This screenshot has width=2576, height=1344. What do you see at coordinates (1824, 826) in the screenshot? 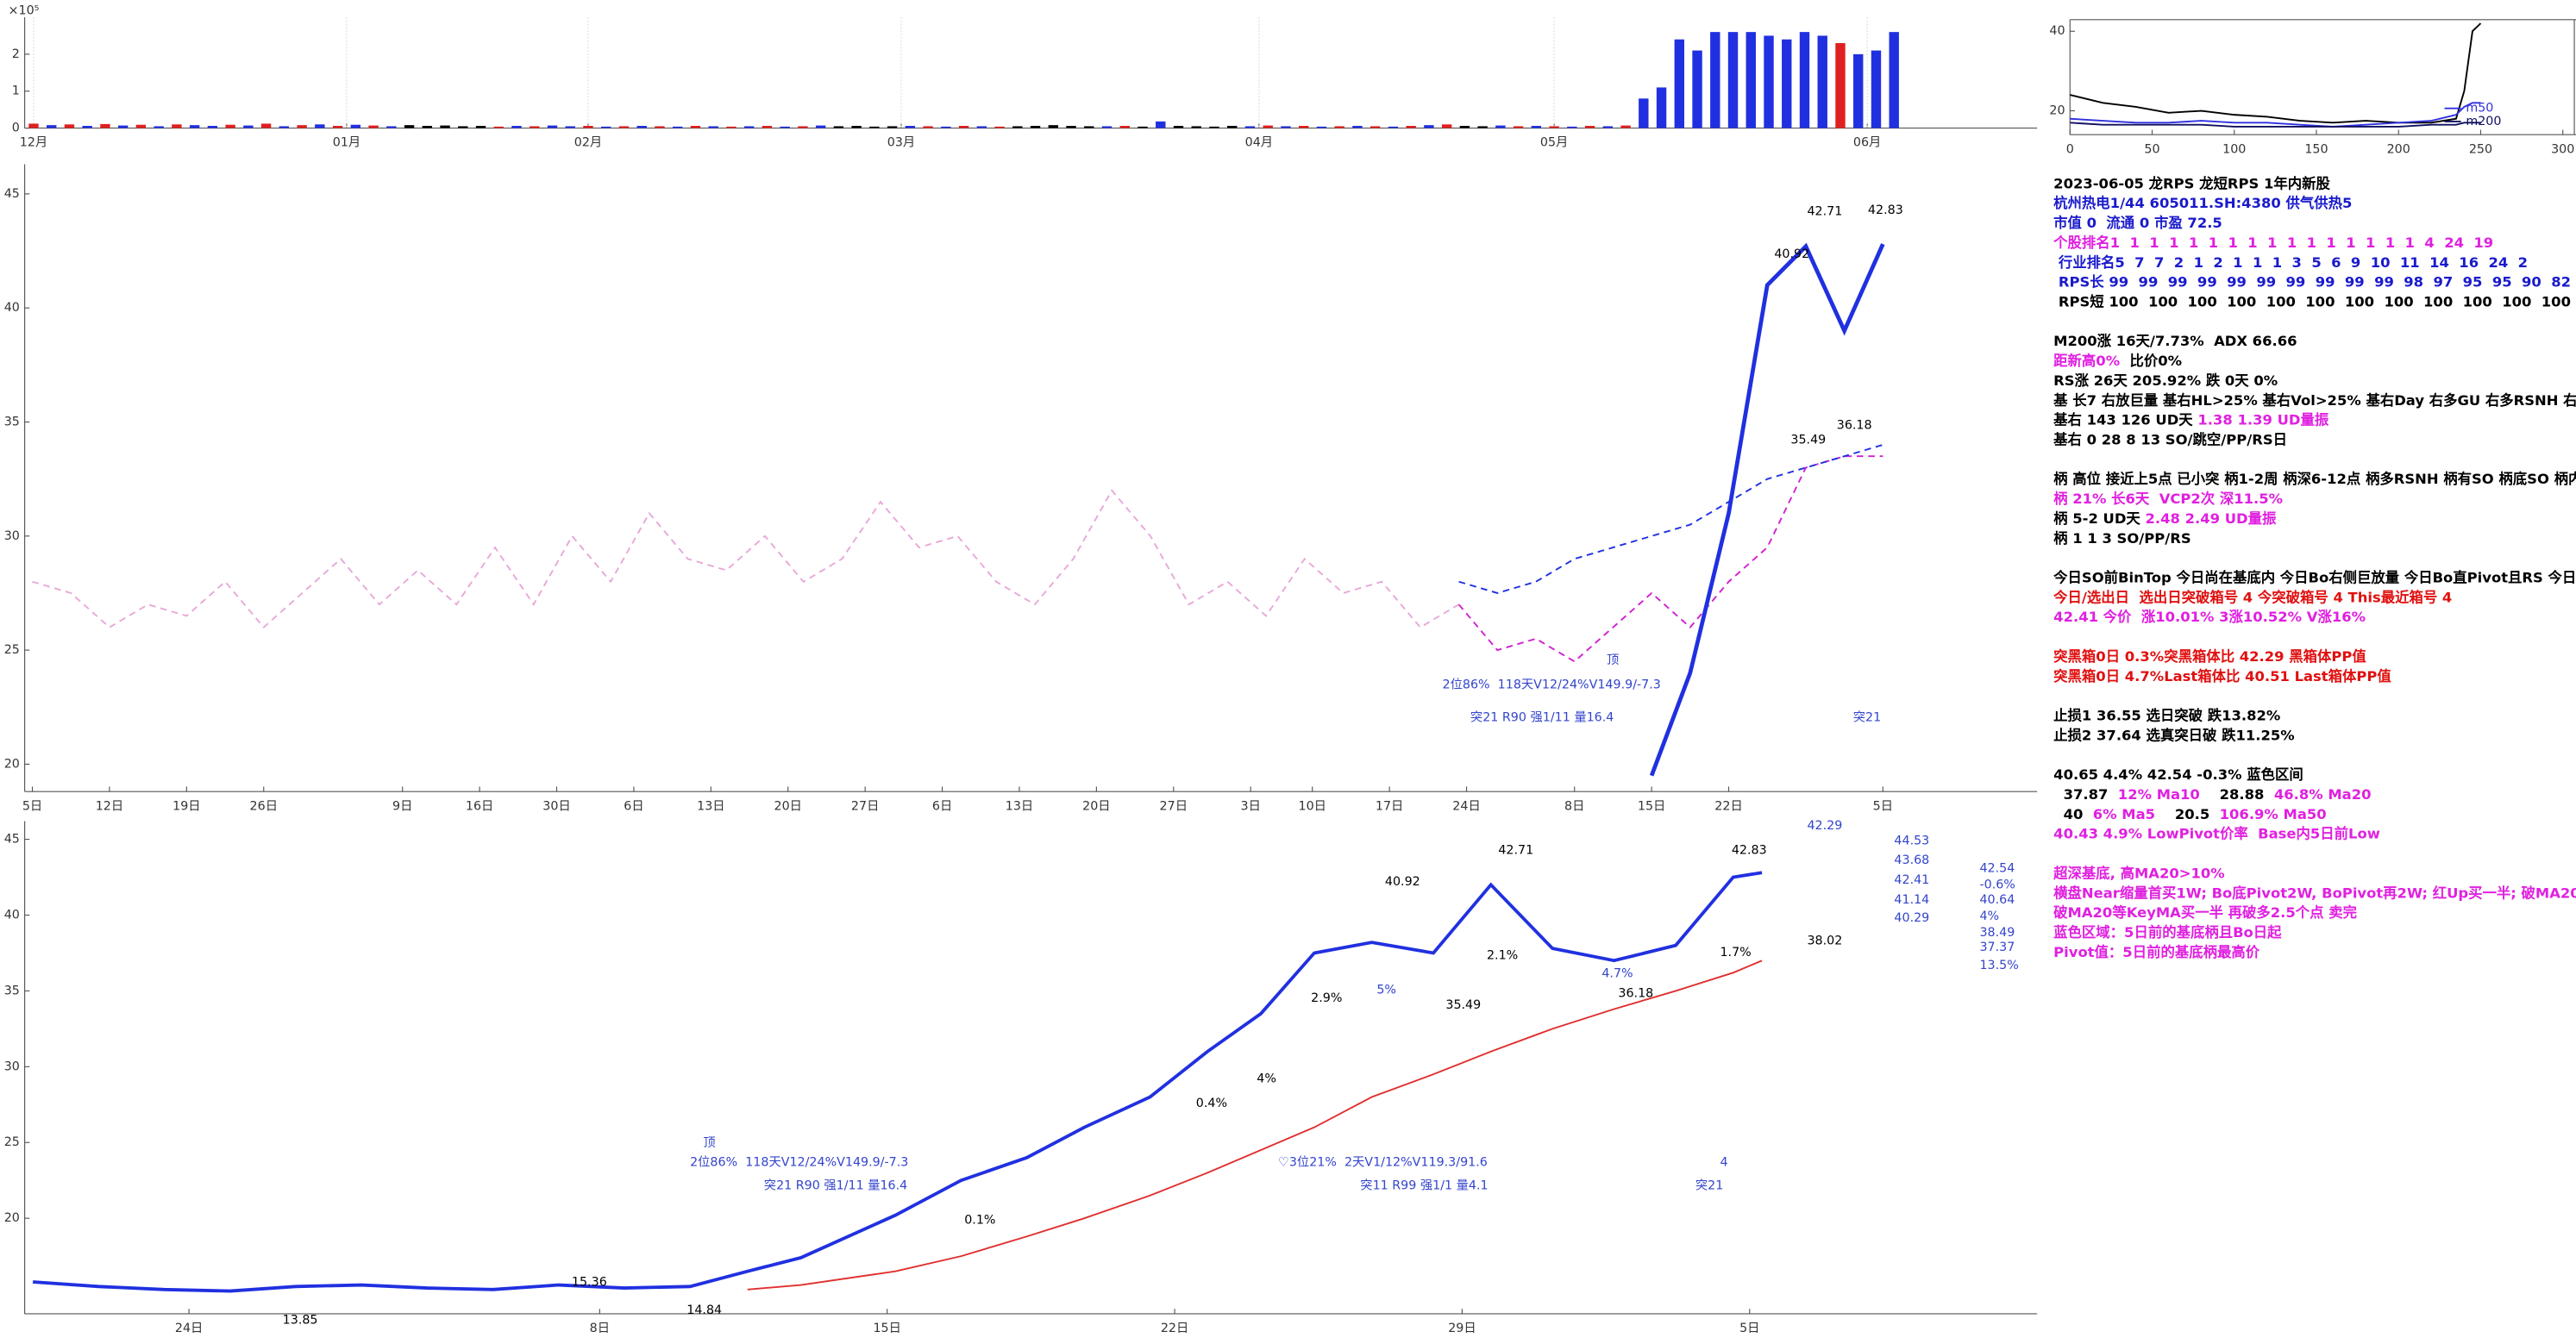
I see `annotation: 42.29` at bounding box center [1824, 826].